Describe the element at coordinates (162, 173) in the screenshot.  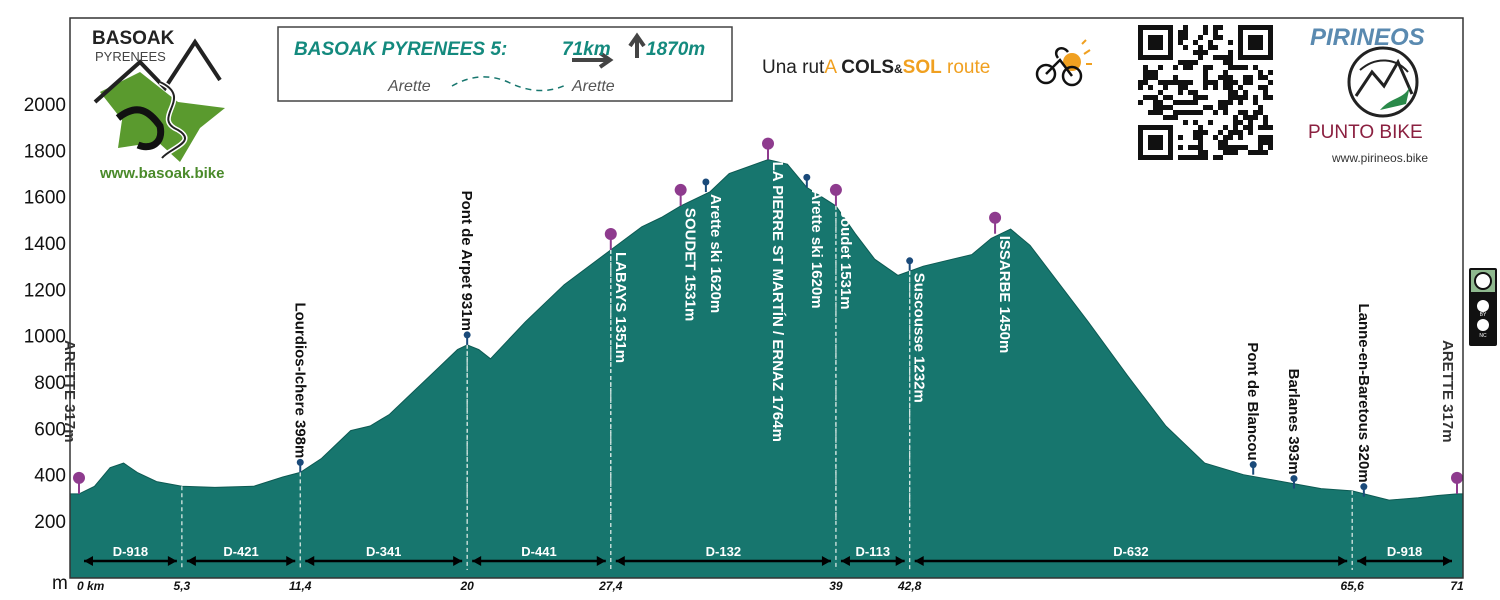
I see `brand-url: www.basoak.bike` at that location.